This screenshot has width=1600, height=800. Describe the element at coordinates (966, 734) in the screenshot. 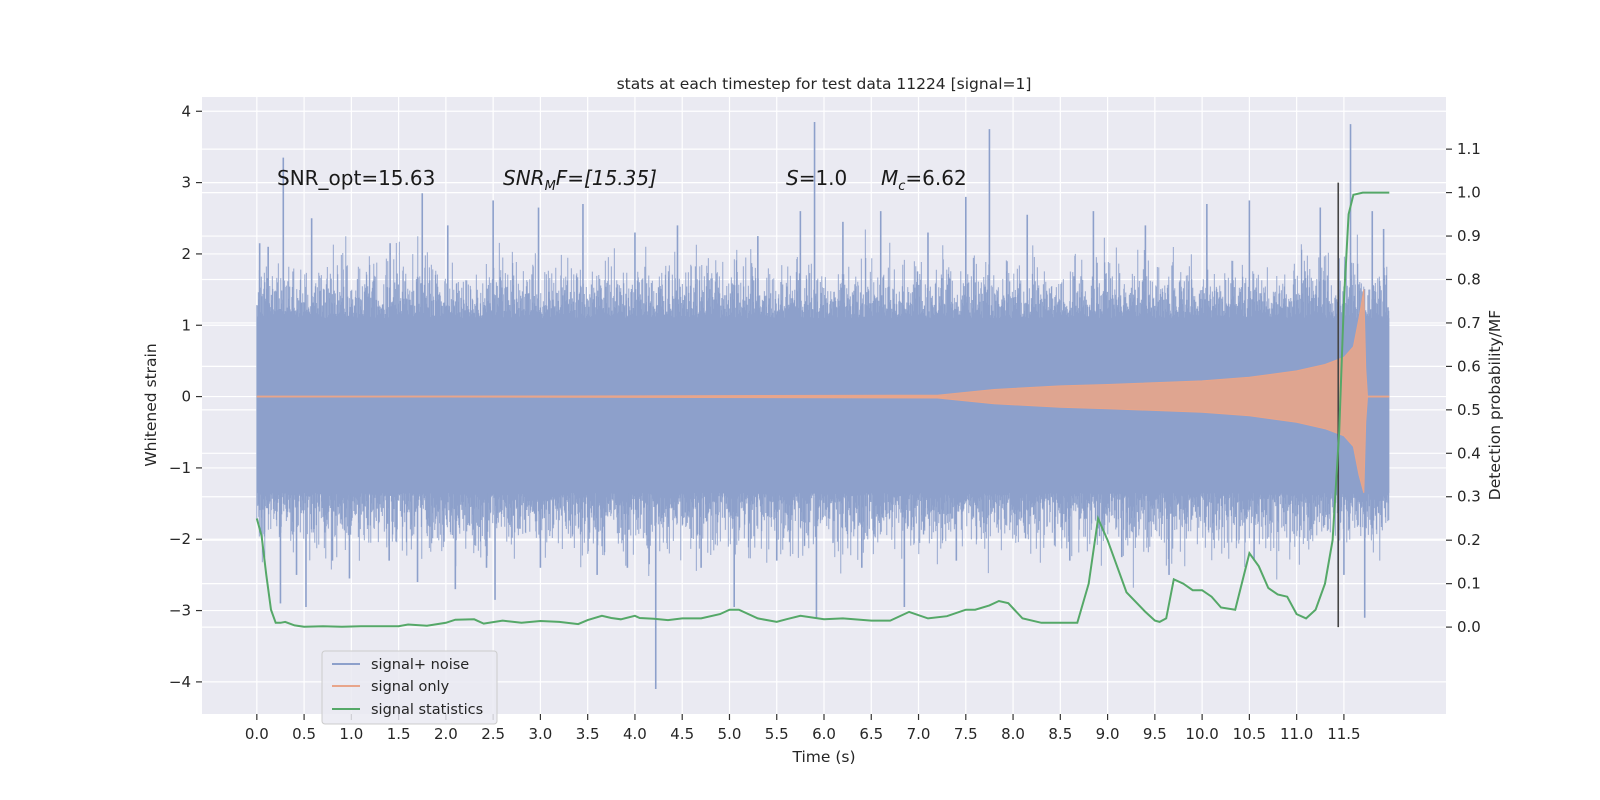

I see `x-tick-label: 7.5` at that location.